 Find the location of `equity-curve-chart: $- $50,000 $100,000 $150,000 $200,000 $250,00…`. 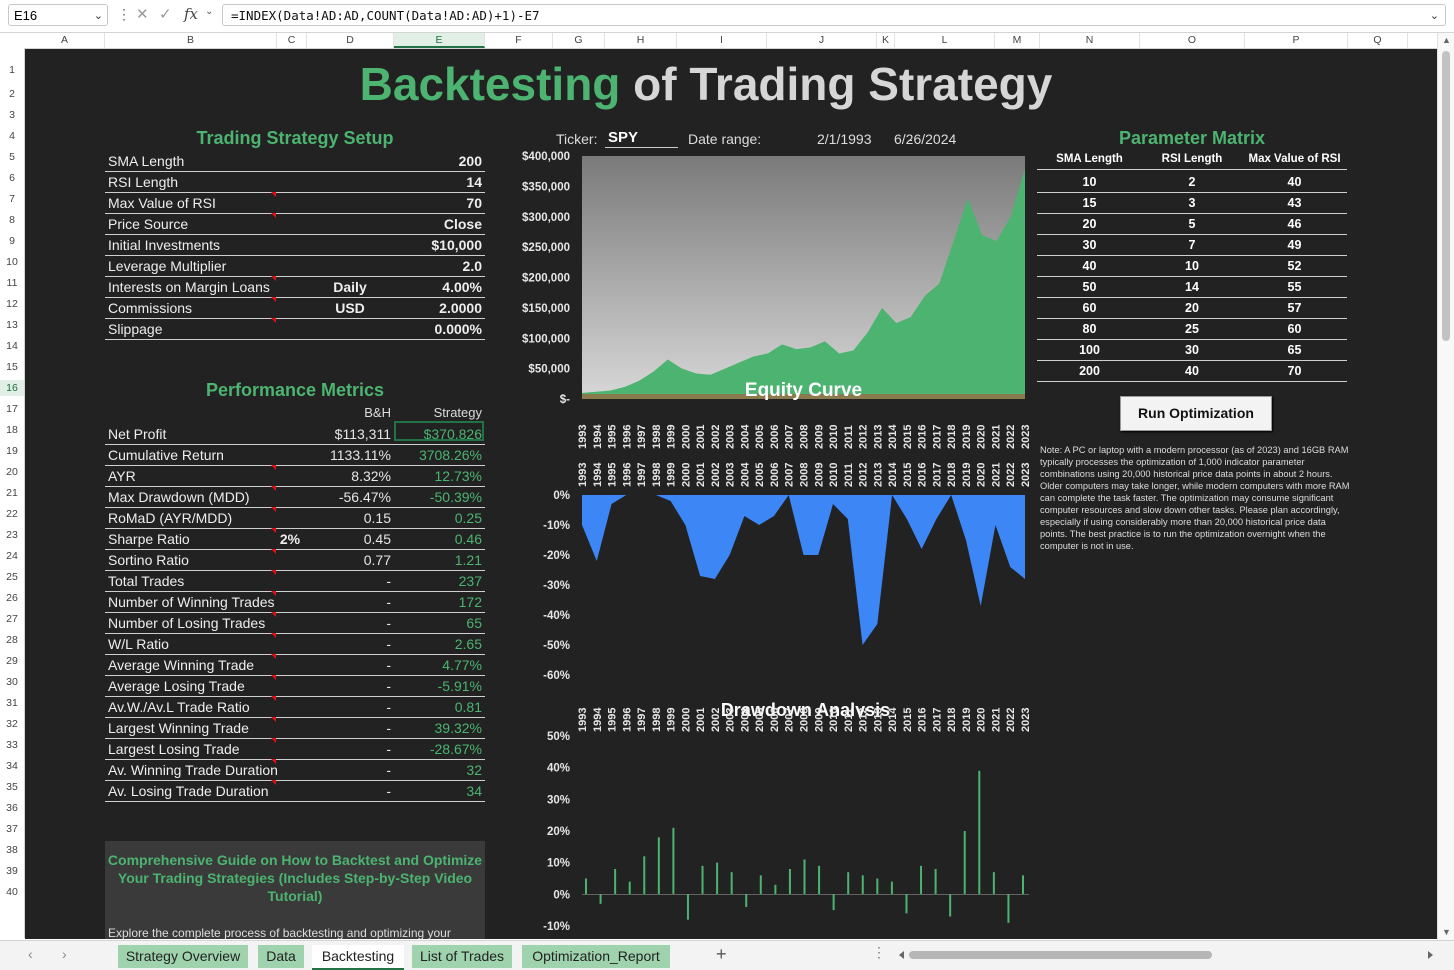

equity-curve-chart: $- $50,000 $100,000 $150,000 $200,000 $250,00… is located at coordinates (765, 276).